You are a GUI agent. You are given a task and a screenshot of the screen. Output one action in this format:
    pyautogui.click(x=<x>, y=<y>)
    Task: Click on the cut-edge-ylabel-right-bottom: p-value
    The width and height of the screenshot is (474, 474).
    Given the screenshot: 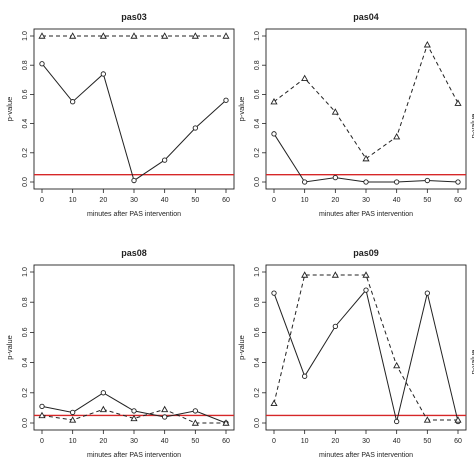 What is the action you would take?
    pyautogui.click(x=471, y=362)
    